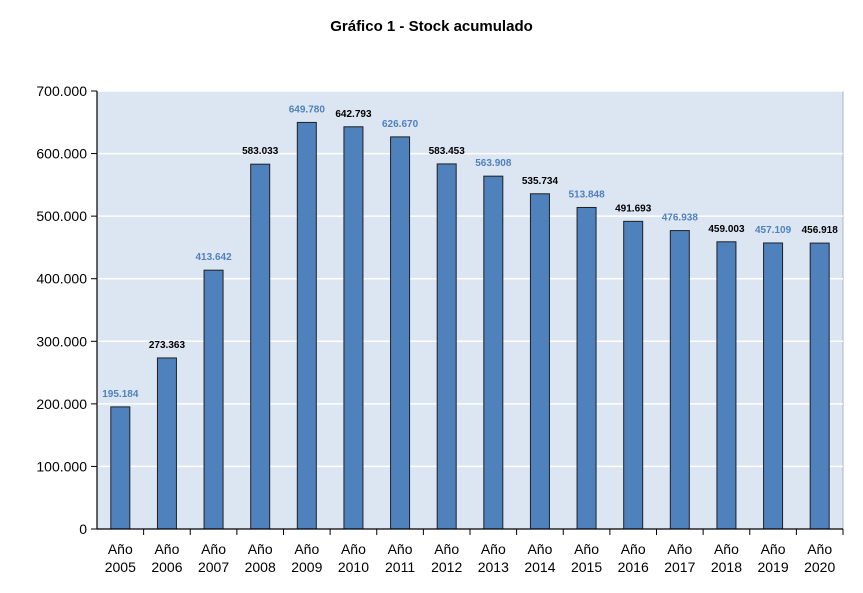 The height and width of the screenshot is (593, 863). I want to click on x-category-label: 2008, so click(260, 567).